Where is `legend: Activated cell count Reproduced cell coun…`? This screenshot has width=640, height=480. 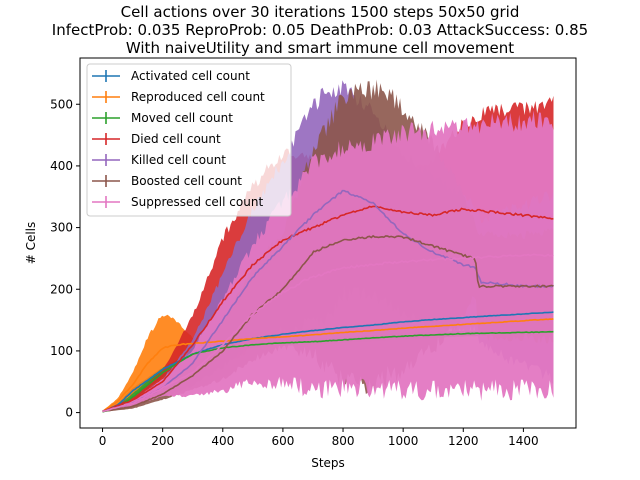 legend: Activated cell count Reproduced cell coun… is located at coordinates (189, 140).